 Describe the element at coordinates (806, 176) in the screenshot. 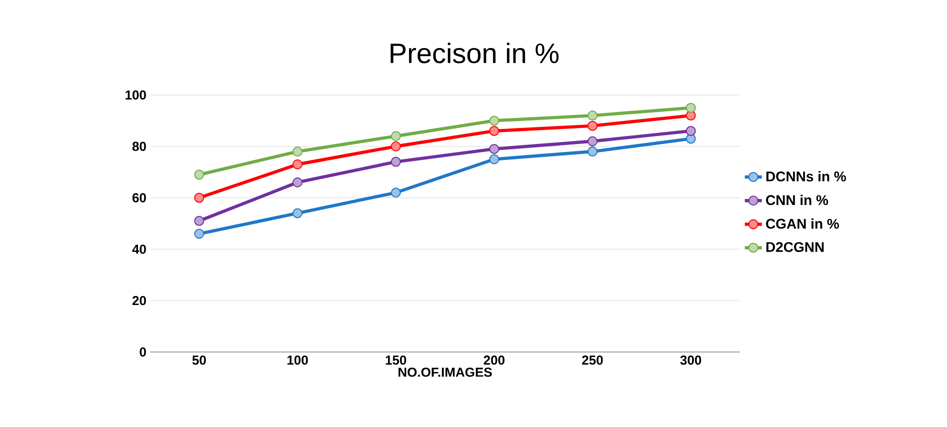

I see `legend-label: DCNNs in %` at that location.